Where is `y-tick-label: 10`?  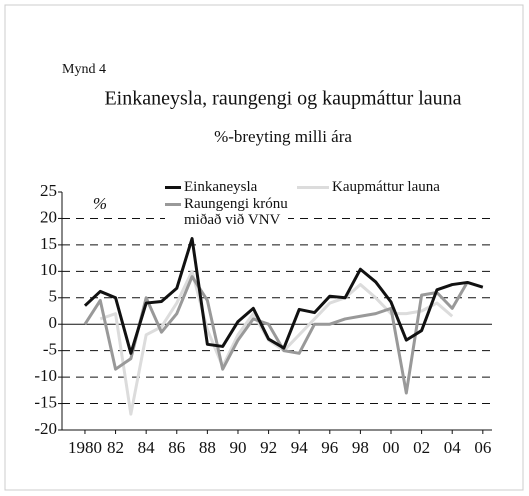 y-tick-label: 10 is located at coordinates (48, 269).